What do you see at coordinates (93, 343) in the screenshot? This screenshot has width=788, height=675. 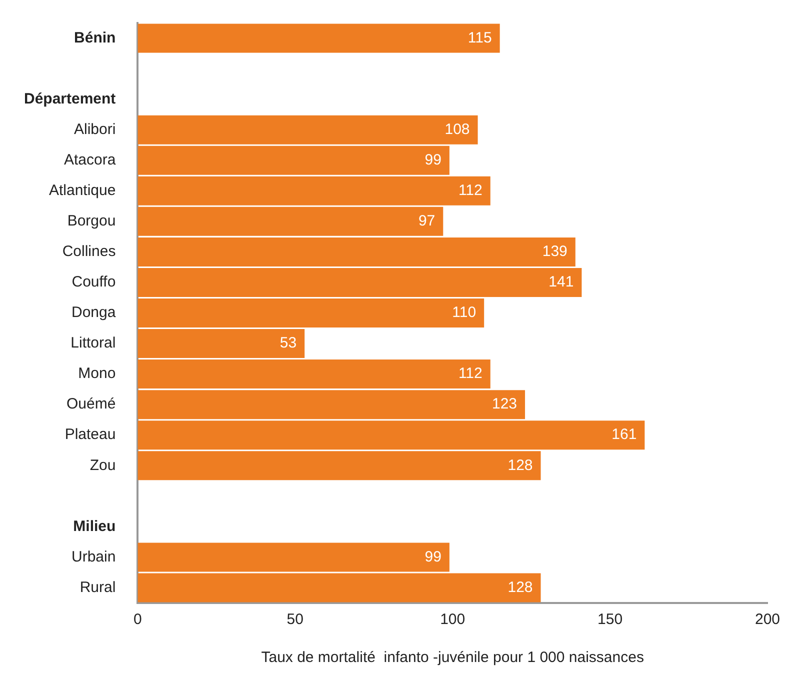 I see `y-tick-label: Littoral` at bounding box center [93, 343].